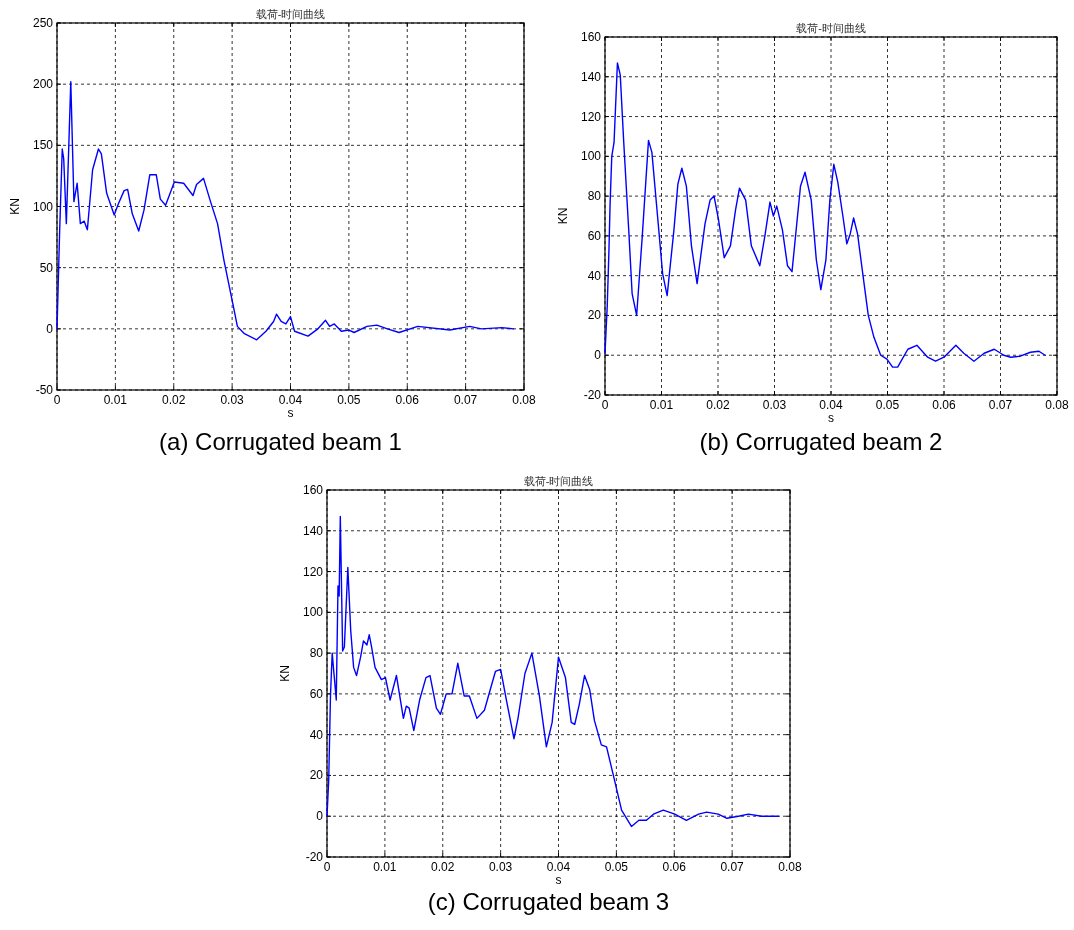 This screenshot has height=930, width=1074. I want to click on y-tick-label: 200, so click(43, 84).